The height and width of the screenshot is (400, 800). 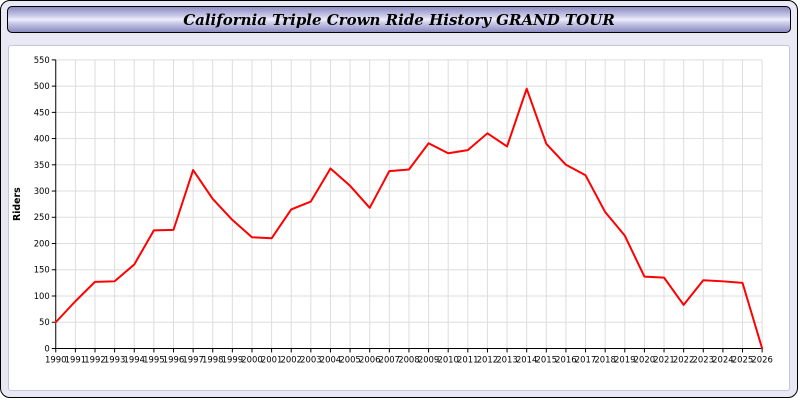 What do you see at coordinates (644, 359) in the screenshot?
I see `x-tick-label: 2020` at bounding box center [644, 359].